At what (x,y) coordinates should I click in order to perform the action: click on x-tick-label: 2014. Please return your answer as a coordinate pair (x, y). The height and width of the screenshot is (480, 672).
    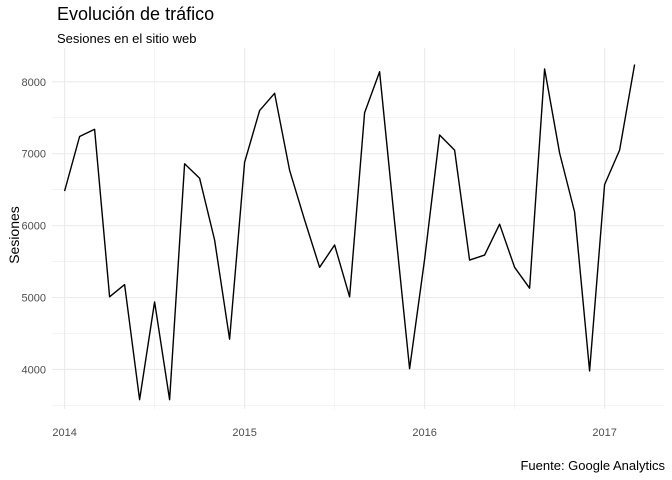
    Looking at the image, I should click on (64, 433).